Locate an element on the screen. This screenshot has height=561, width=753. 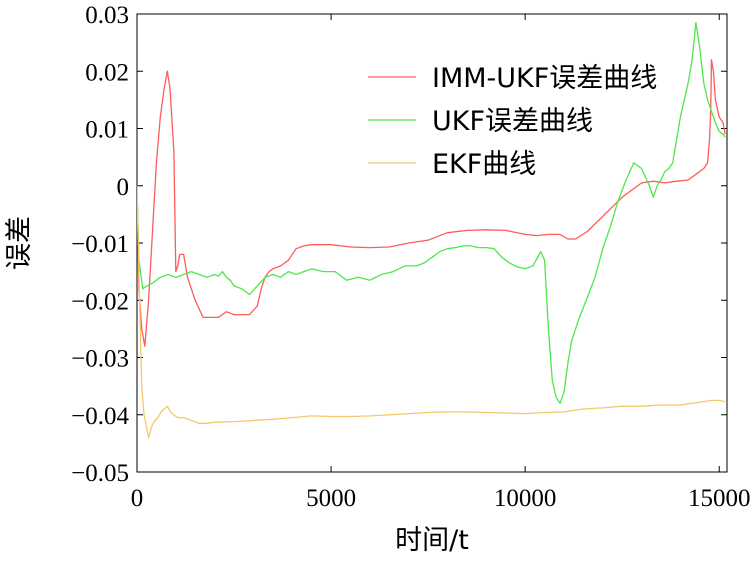
y-tick-label: 0.03 is located at coordinates (107, 15).